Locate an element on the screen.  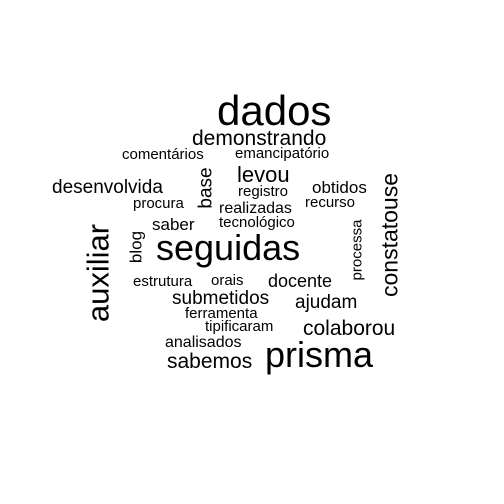
word-analisados: analisados is located at coordinates (203, 342).